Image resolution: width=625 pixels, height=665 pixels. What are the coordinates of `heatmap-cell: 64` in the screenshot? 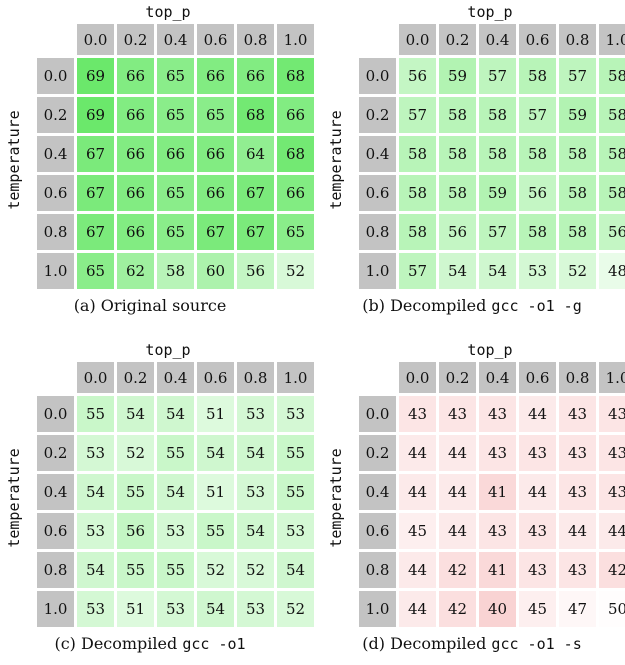 It's located at (255, 154).